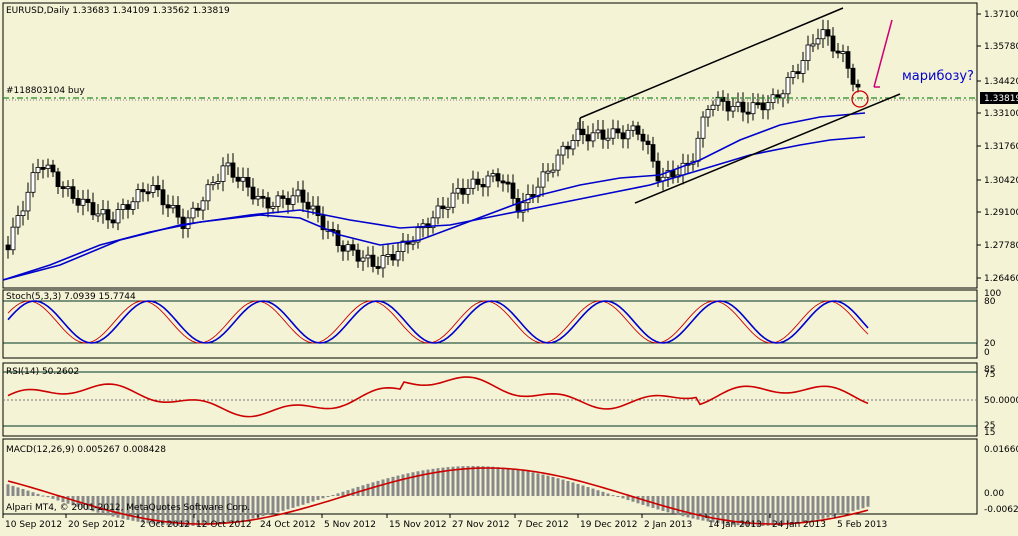 Image resolution: width=1018 pixels, height=536 pixels. I want to click on upper-channel-line, so click(711, 63).